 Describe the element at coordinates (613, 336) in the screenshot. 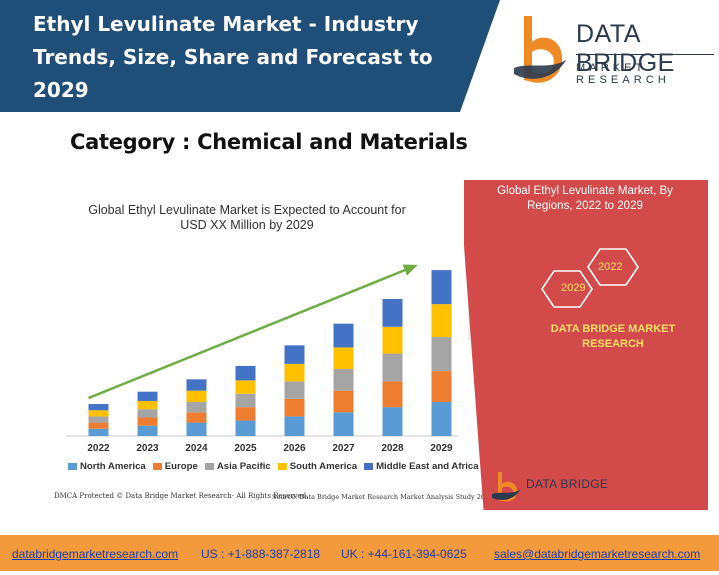

I see `panel-brand-text: DATA BRIDGE MARKET RESEARCH` at that location.